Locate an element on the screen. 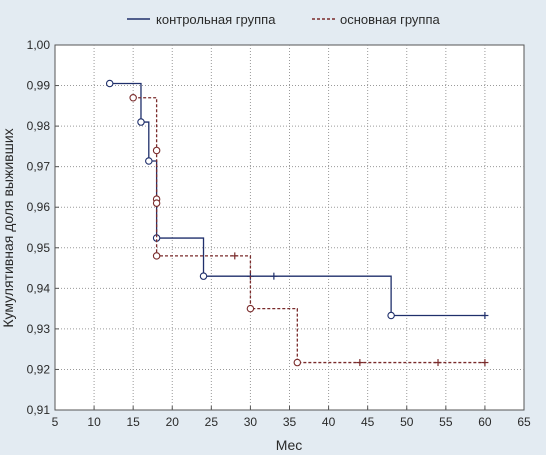 This screenshot has height=455, width=546. y-tick-label: 0,95 is located at coordinates (39, 248).